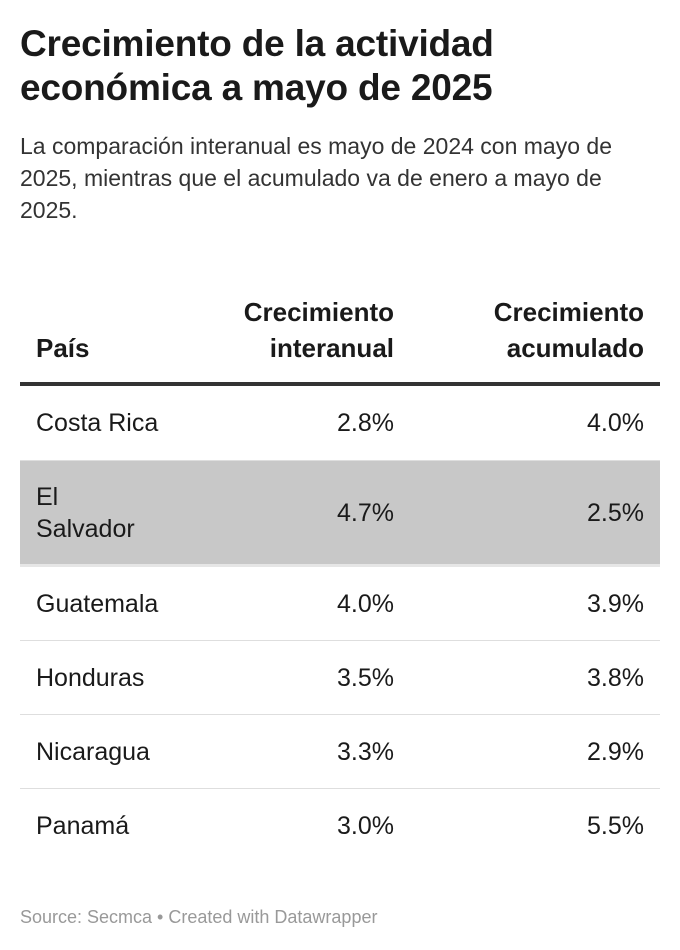 The width and height of the screenshot is (680, 950). What do you see at coordinates (615, 825) in the screenshot?
I see `cell-acc: 5.5%` at bounding box center [615, 825].